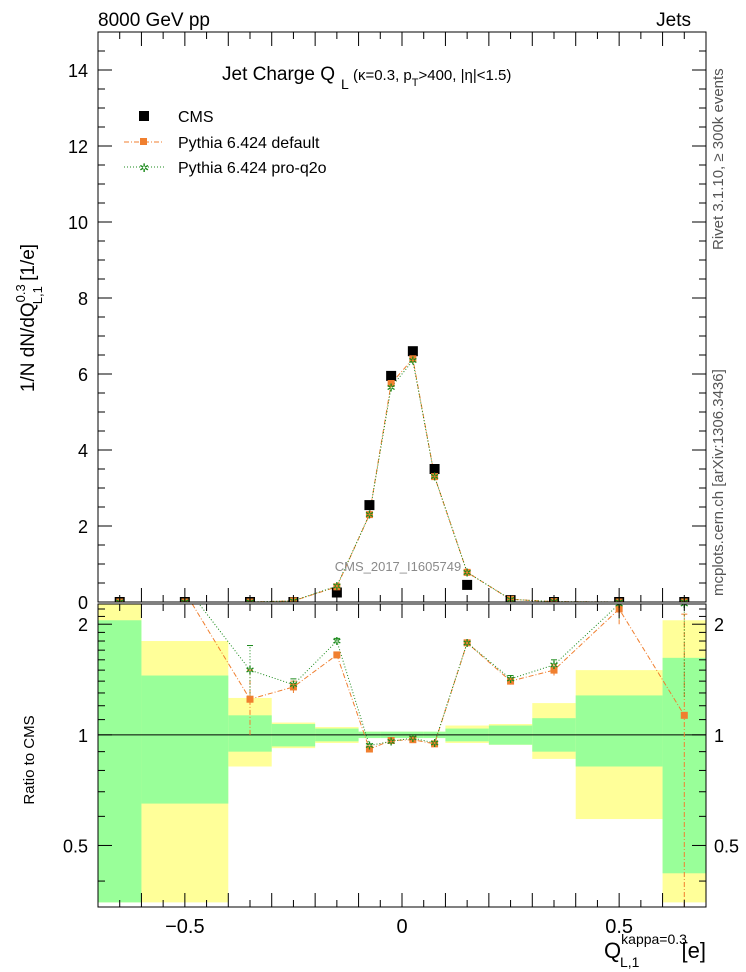 This screenshot has height=972, width=746. I want to click on legend-label-q2o: Pythia 6.424 pro-q2o, so click(252, 168).